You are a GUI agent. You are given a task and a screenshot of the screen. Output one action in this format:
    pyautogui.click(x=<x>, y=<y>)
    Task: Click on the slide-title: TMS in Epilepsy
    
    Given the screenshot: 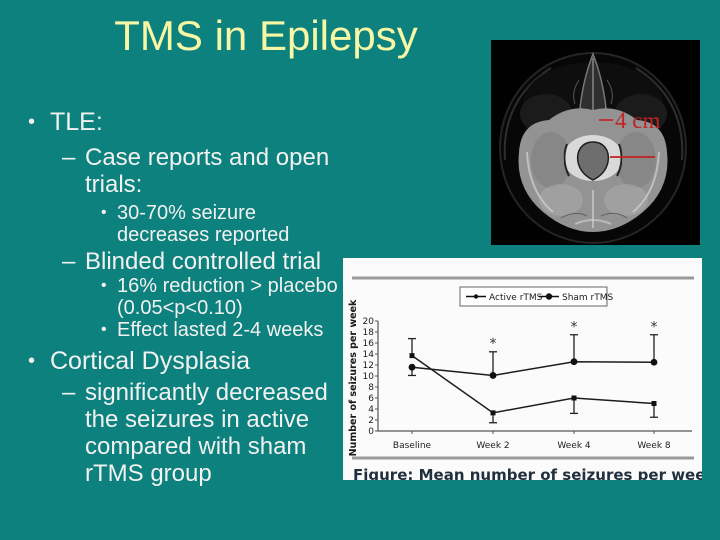 What is the action you would take?
    pyautogui.click(x=266, y=35)
    